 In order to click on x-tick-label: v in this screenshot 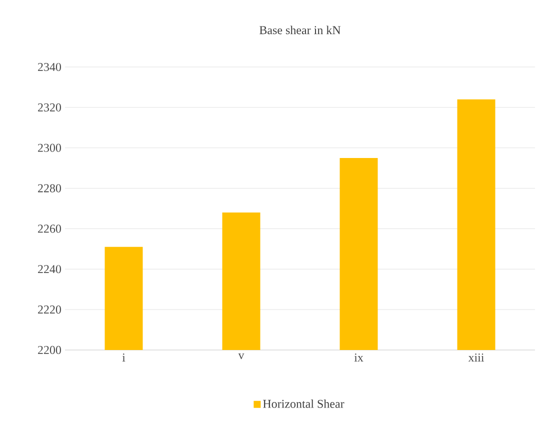, I will do `click(241, 357)`.